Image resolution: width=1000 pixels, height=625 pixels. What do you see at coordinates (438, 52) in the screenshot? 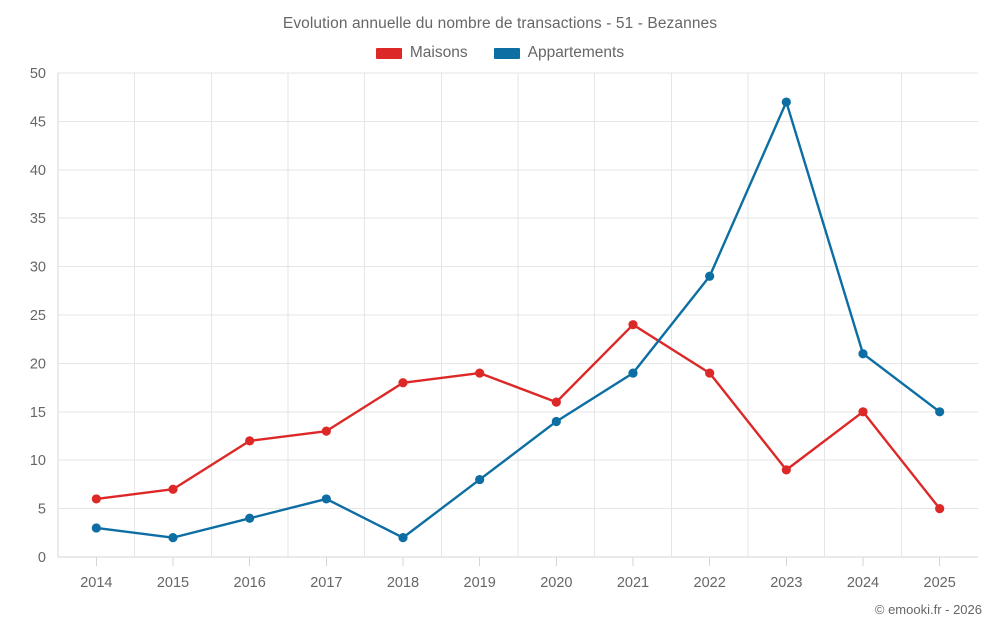
I see `legend-label-maisons: Maisons` at bounding box center [438, 52].